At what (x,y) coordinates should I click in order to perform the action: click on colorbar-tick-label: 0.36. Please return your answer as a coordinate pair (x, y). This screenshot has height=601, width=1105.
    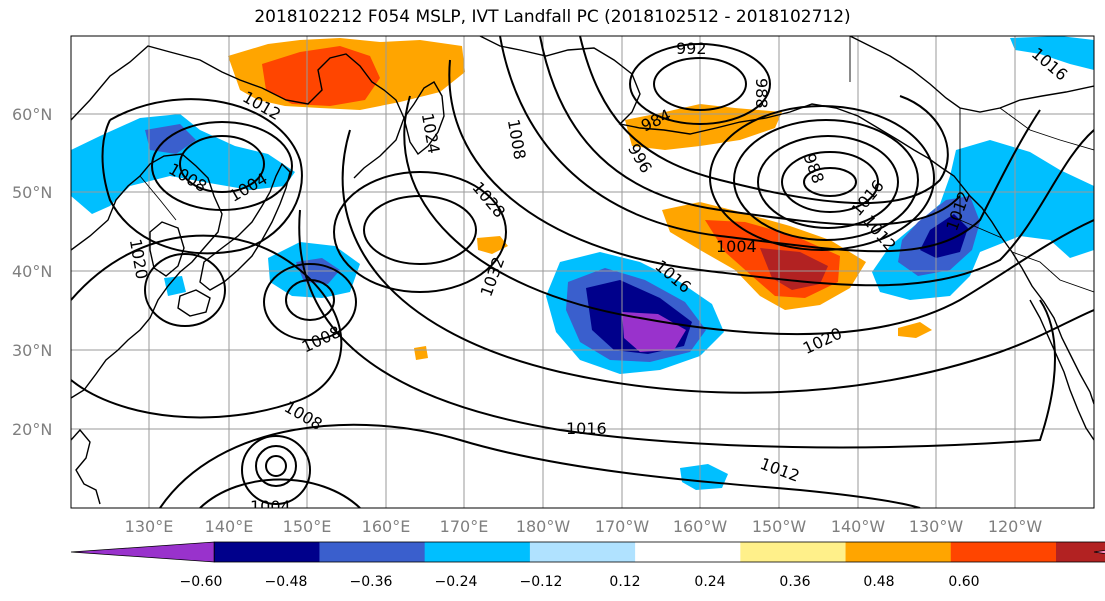
    Looking at the image, I should click on (794, 582).